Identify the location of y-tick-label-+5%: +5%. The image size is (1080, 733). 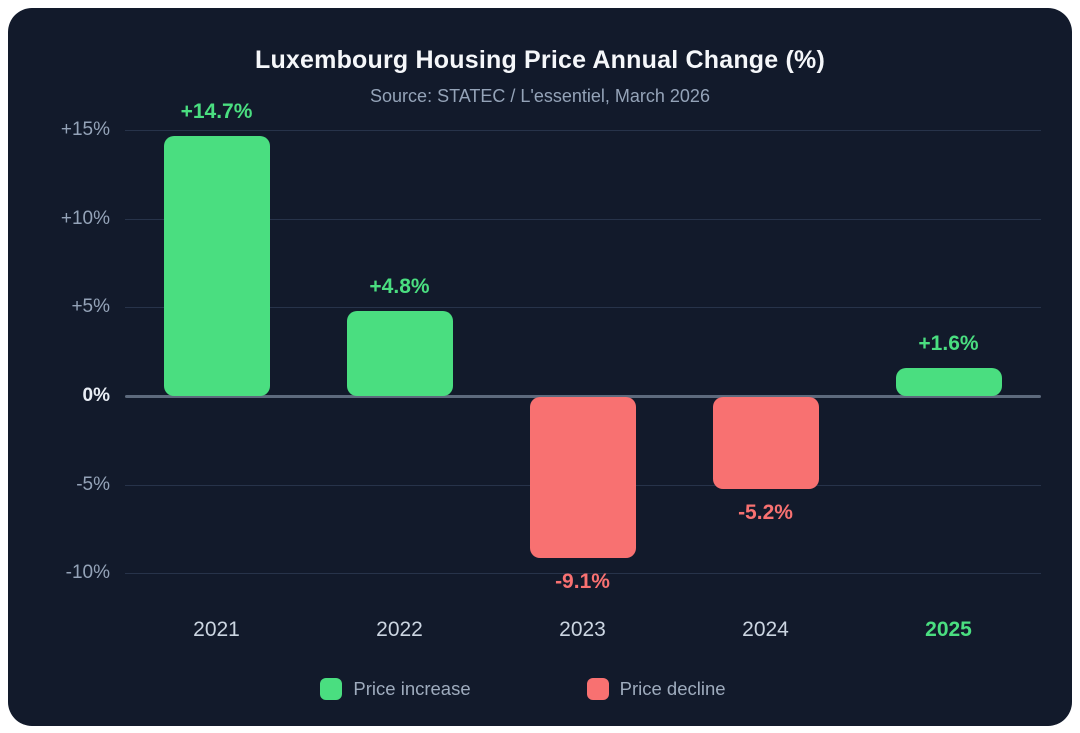
(90, 307).